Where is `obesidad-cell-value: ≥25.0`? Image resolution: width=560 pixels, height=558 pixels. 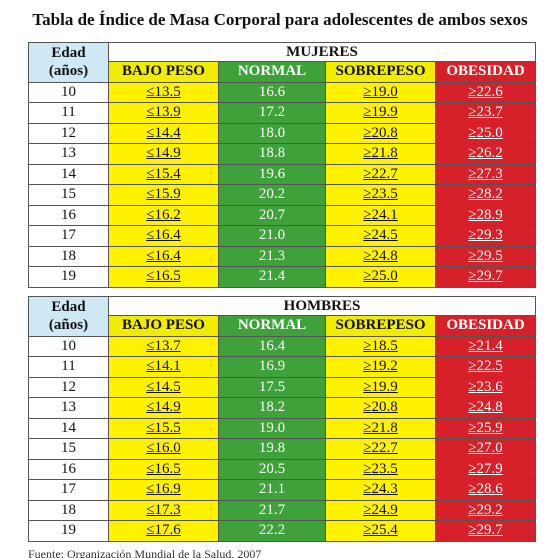 obesidad-cell-value: ≥25.0 is located at coordinates (485, 132).